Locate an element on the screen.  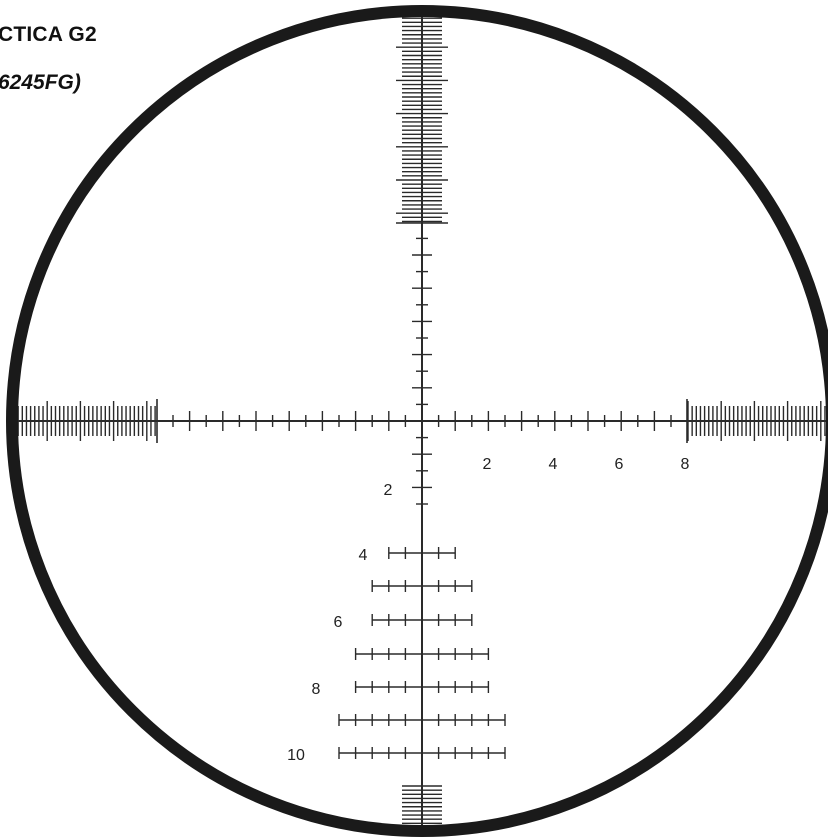
horizontal-scale-label: 6 is located at coordinates (619, 464).